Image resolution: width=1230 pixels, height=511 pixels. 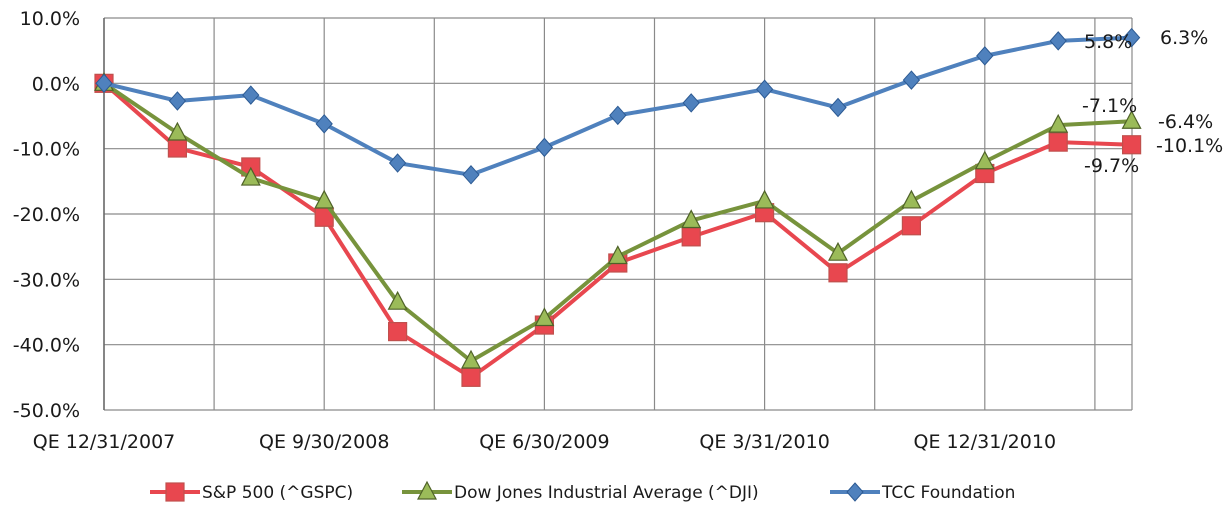 What do you see at coordinates (1189, 146) in the screenshot?
I see `data-annotation: -10.1%` at bounding box center [1189, 146].